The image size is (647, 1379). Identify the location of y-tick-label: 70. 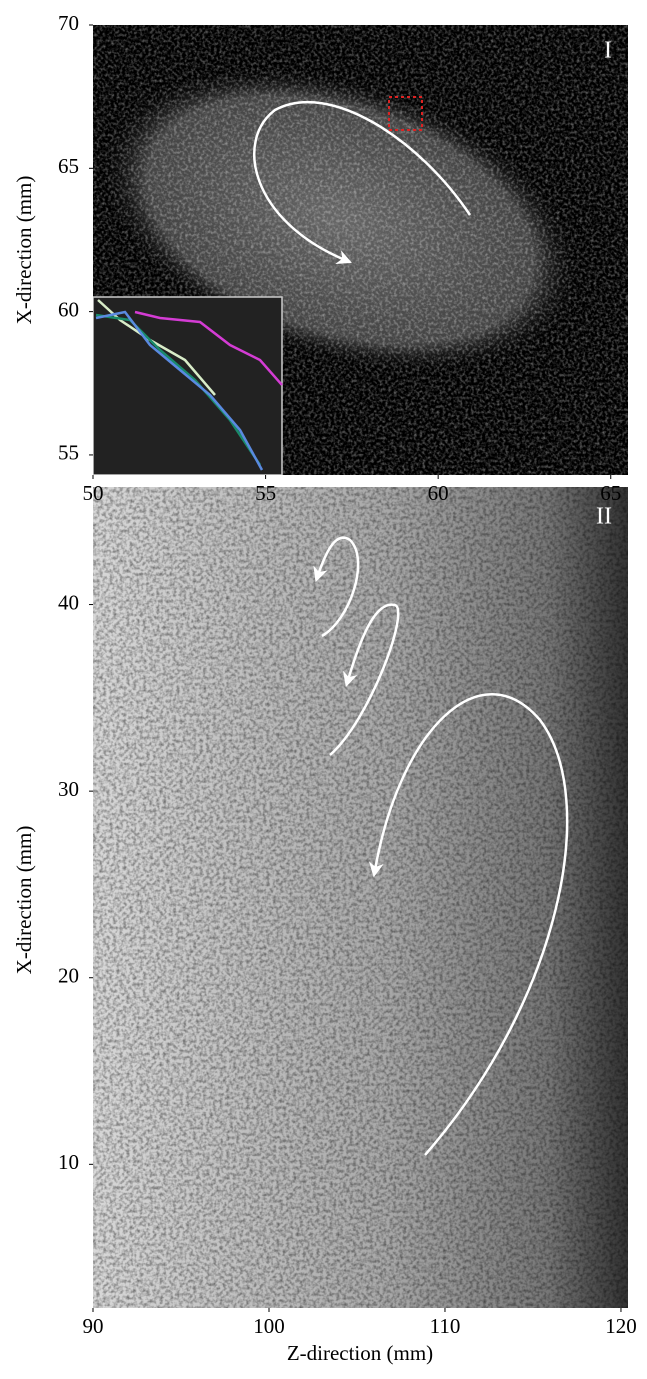
(68, 23).